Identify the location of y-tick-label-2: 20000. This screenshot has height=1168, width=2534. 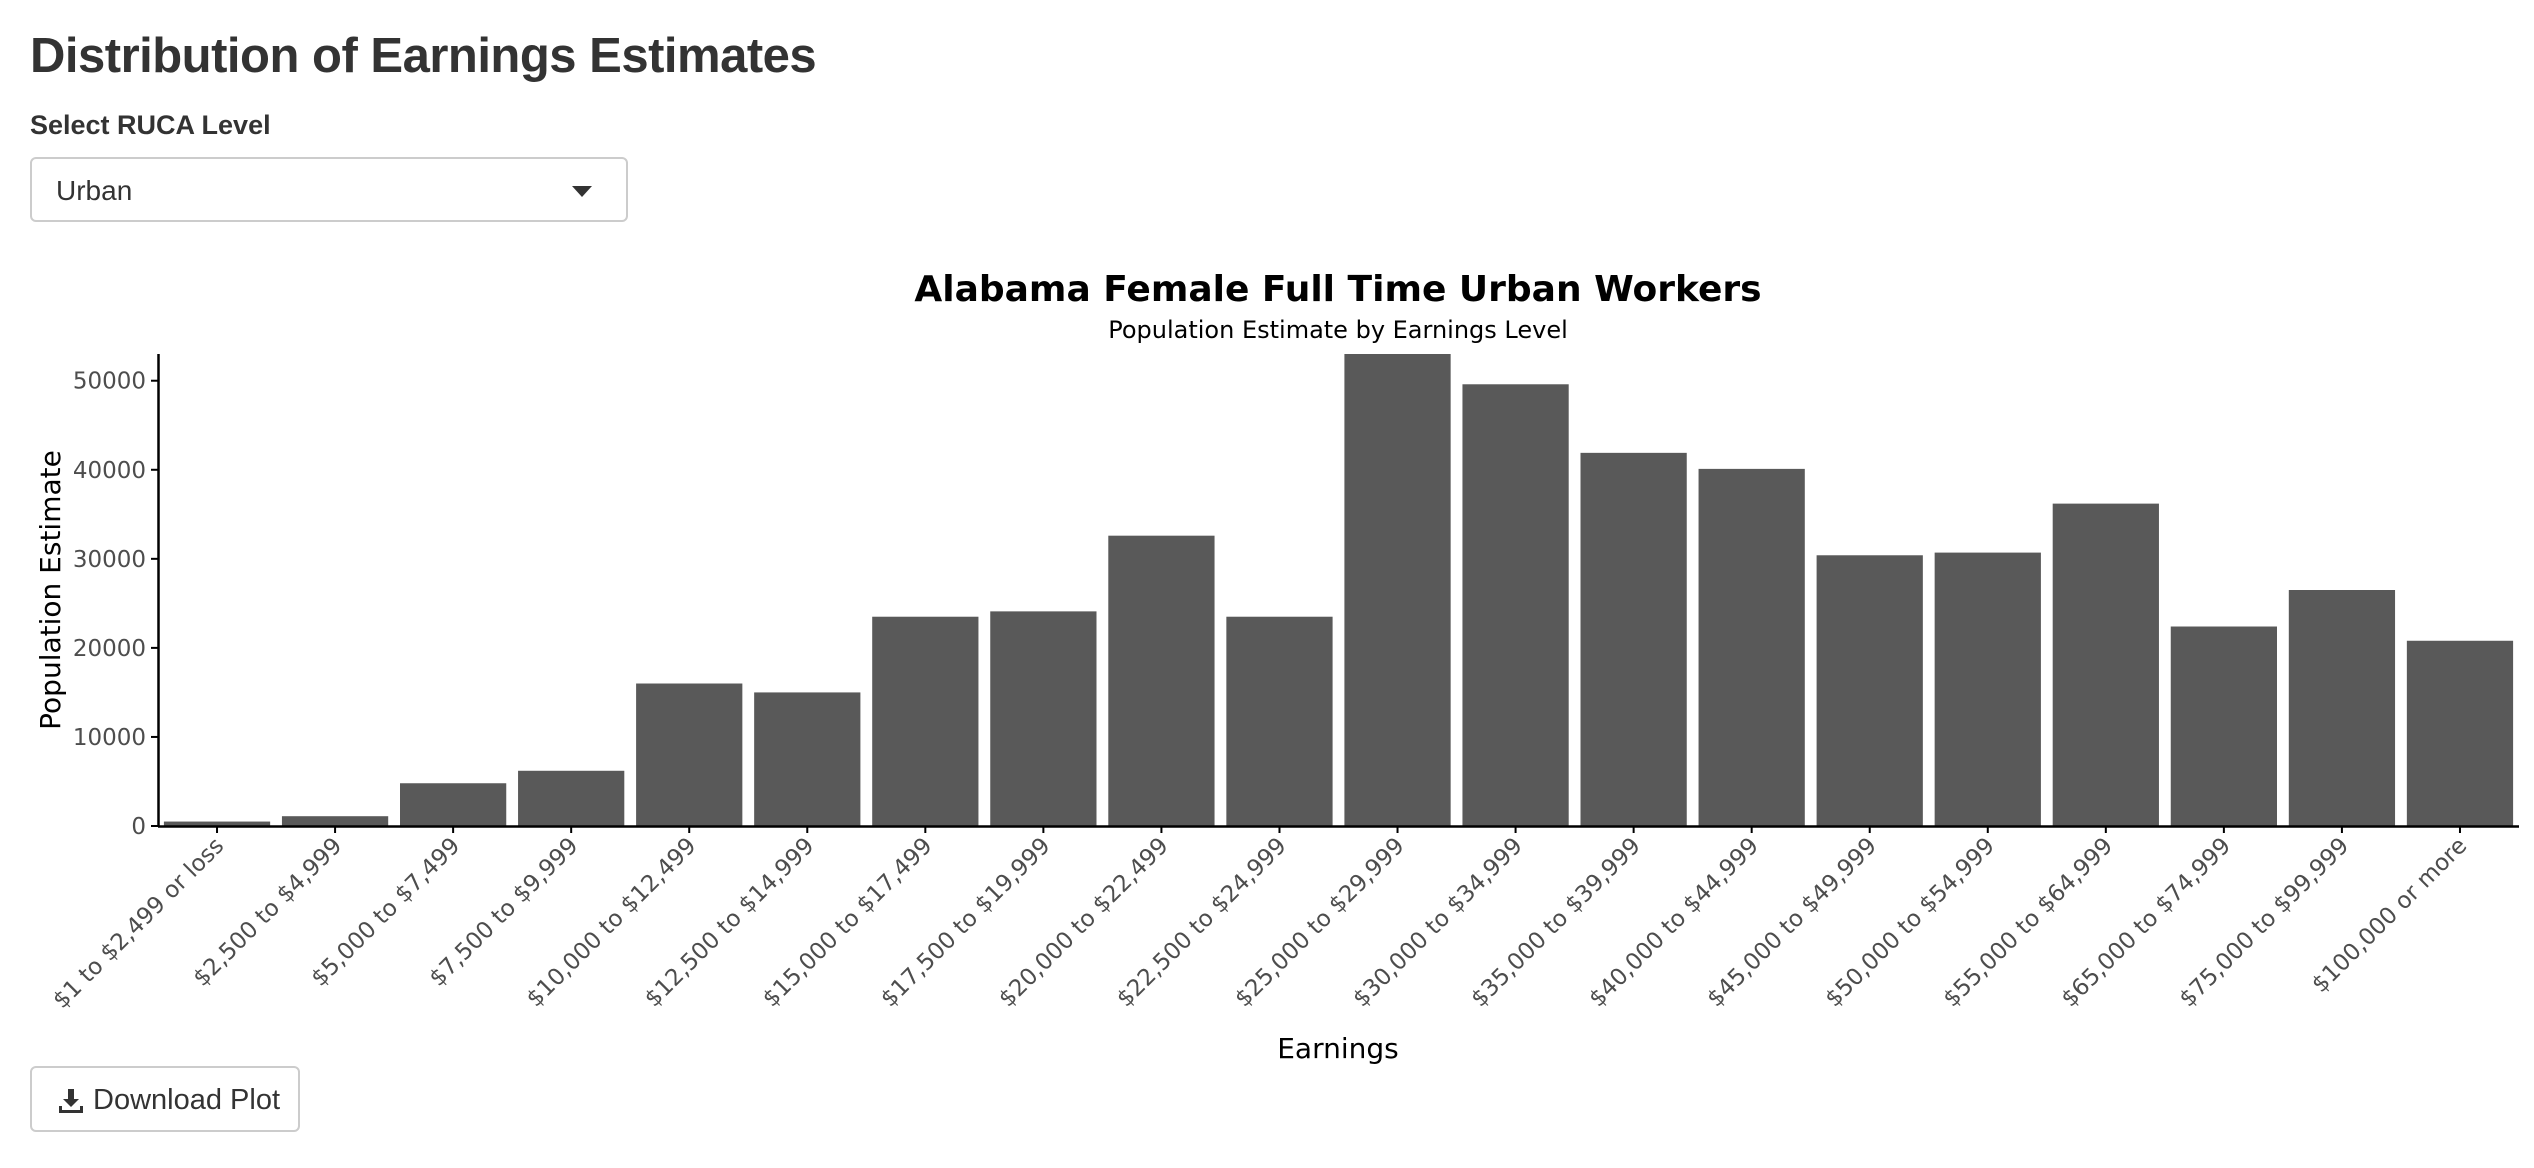
(109, 649).